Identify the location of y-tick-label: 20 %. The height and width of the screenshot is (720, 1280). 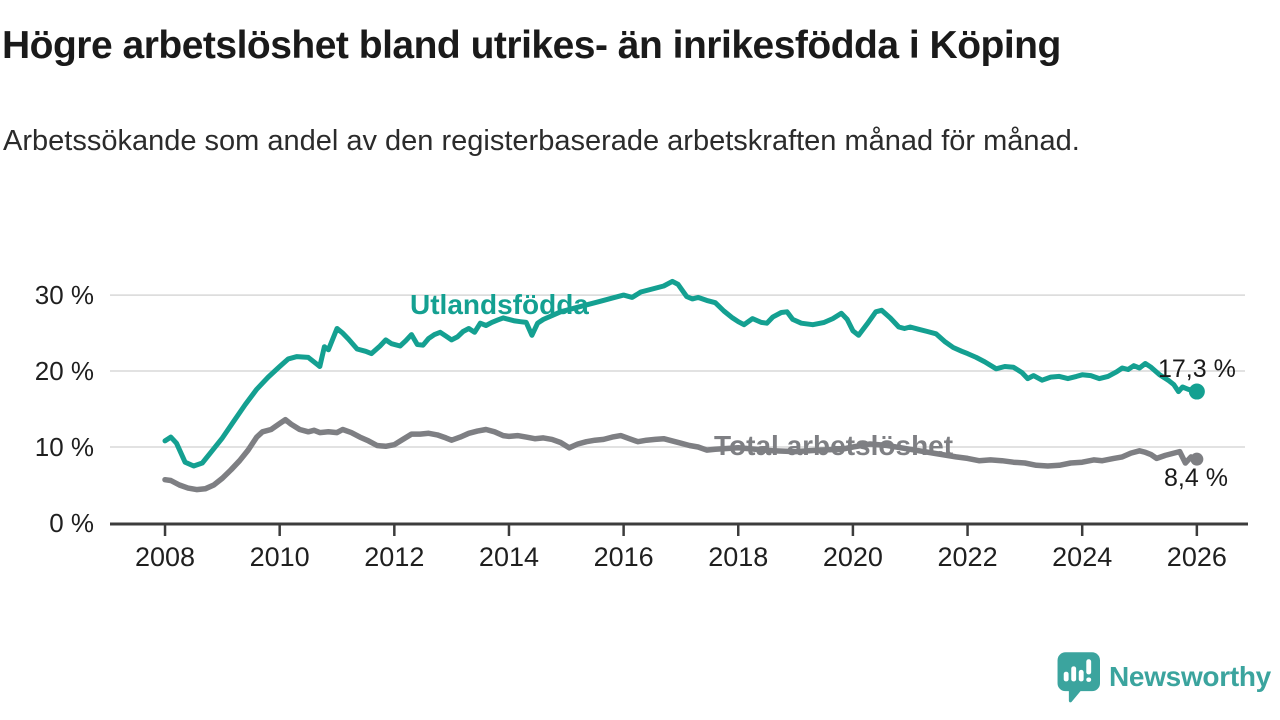
(64, 371).